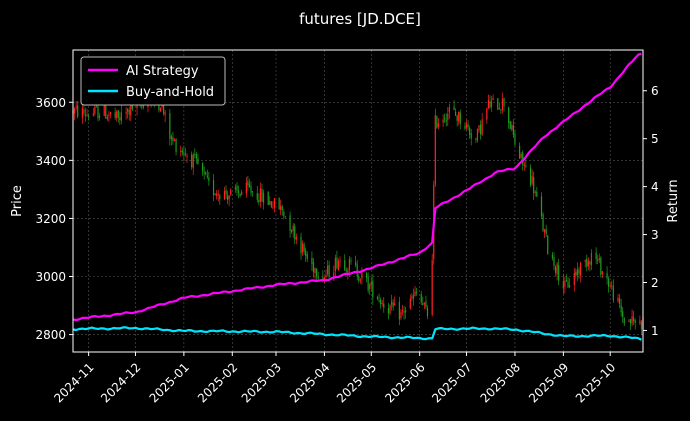  What do you see at coordinates (50, 219) in the screenshot?
I see `left-tick-label: 3200` at bounding box center [50, 219].